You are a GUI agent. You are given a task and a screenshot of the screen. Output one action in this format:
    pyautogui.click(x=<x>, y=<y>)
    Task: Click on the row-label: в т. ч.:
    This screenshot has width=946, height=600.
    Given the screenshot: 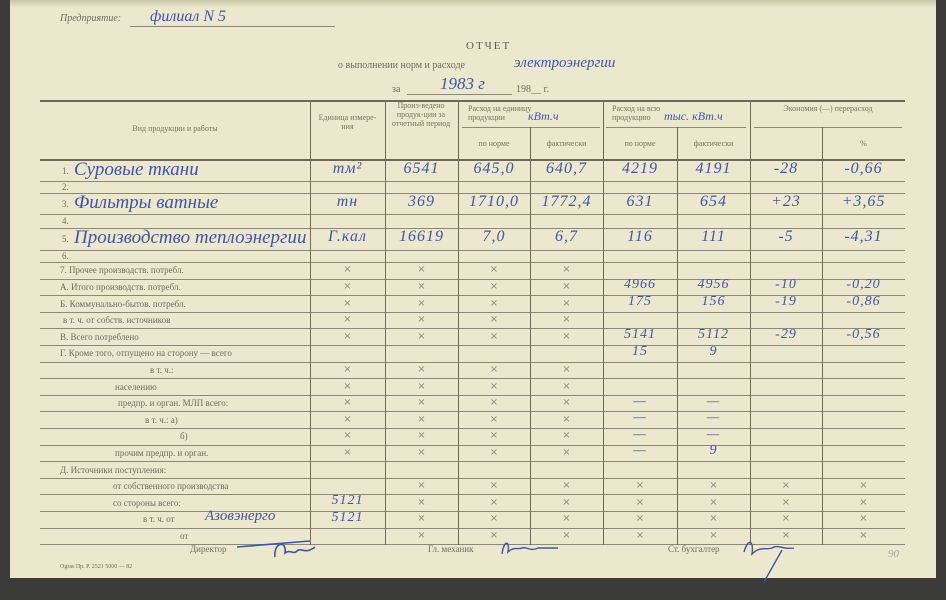 What is the action you would take?
    pyautogui.click(x=162, y=369)
    